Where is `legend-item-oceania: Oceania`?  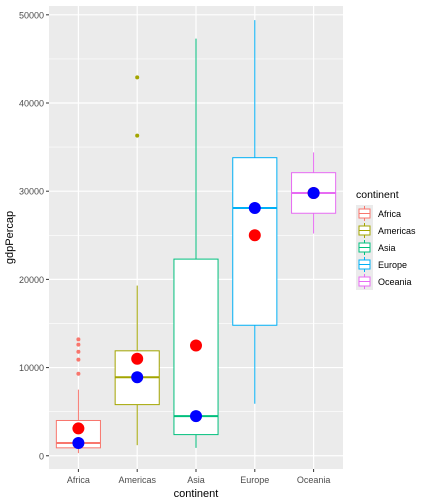
legend-item-oceania: Oceania is located at coordinates (384, 281).